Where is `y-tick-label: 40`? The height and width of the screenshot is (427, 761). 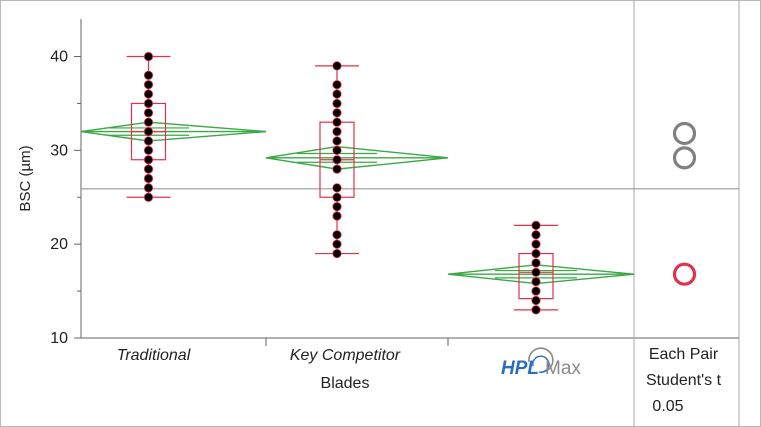
y-tick-label: 40 is located at coordinates (59, 57).